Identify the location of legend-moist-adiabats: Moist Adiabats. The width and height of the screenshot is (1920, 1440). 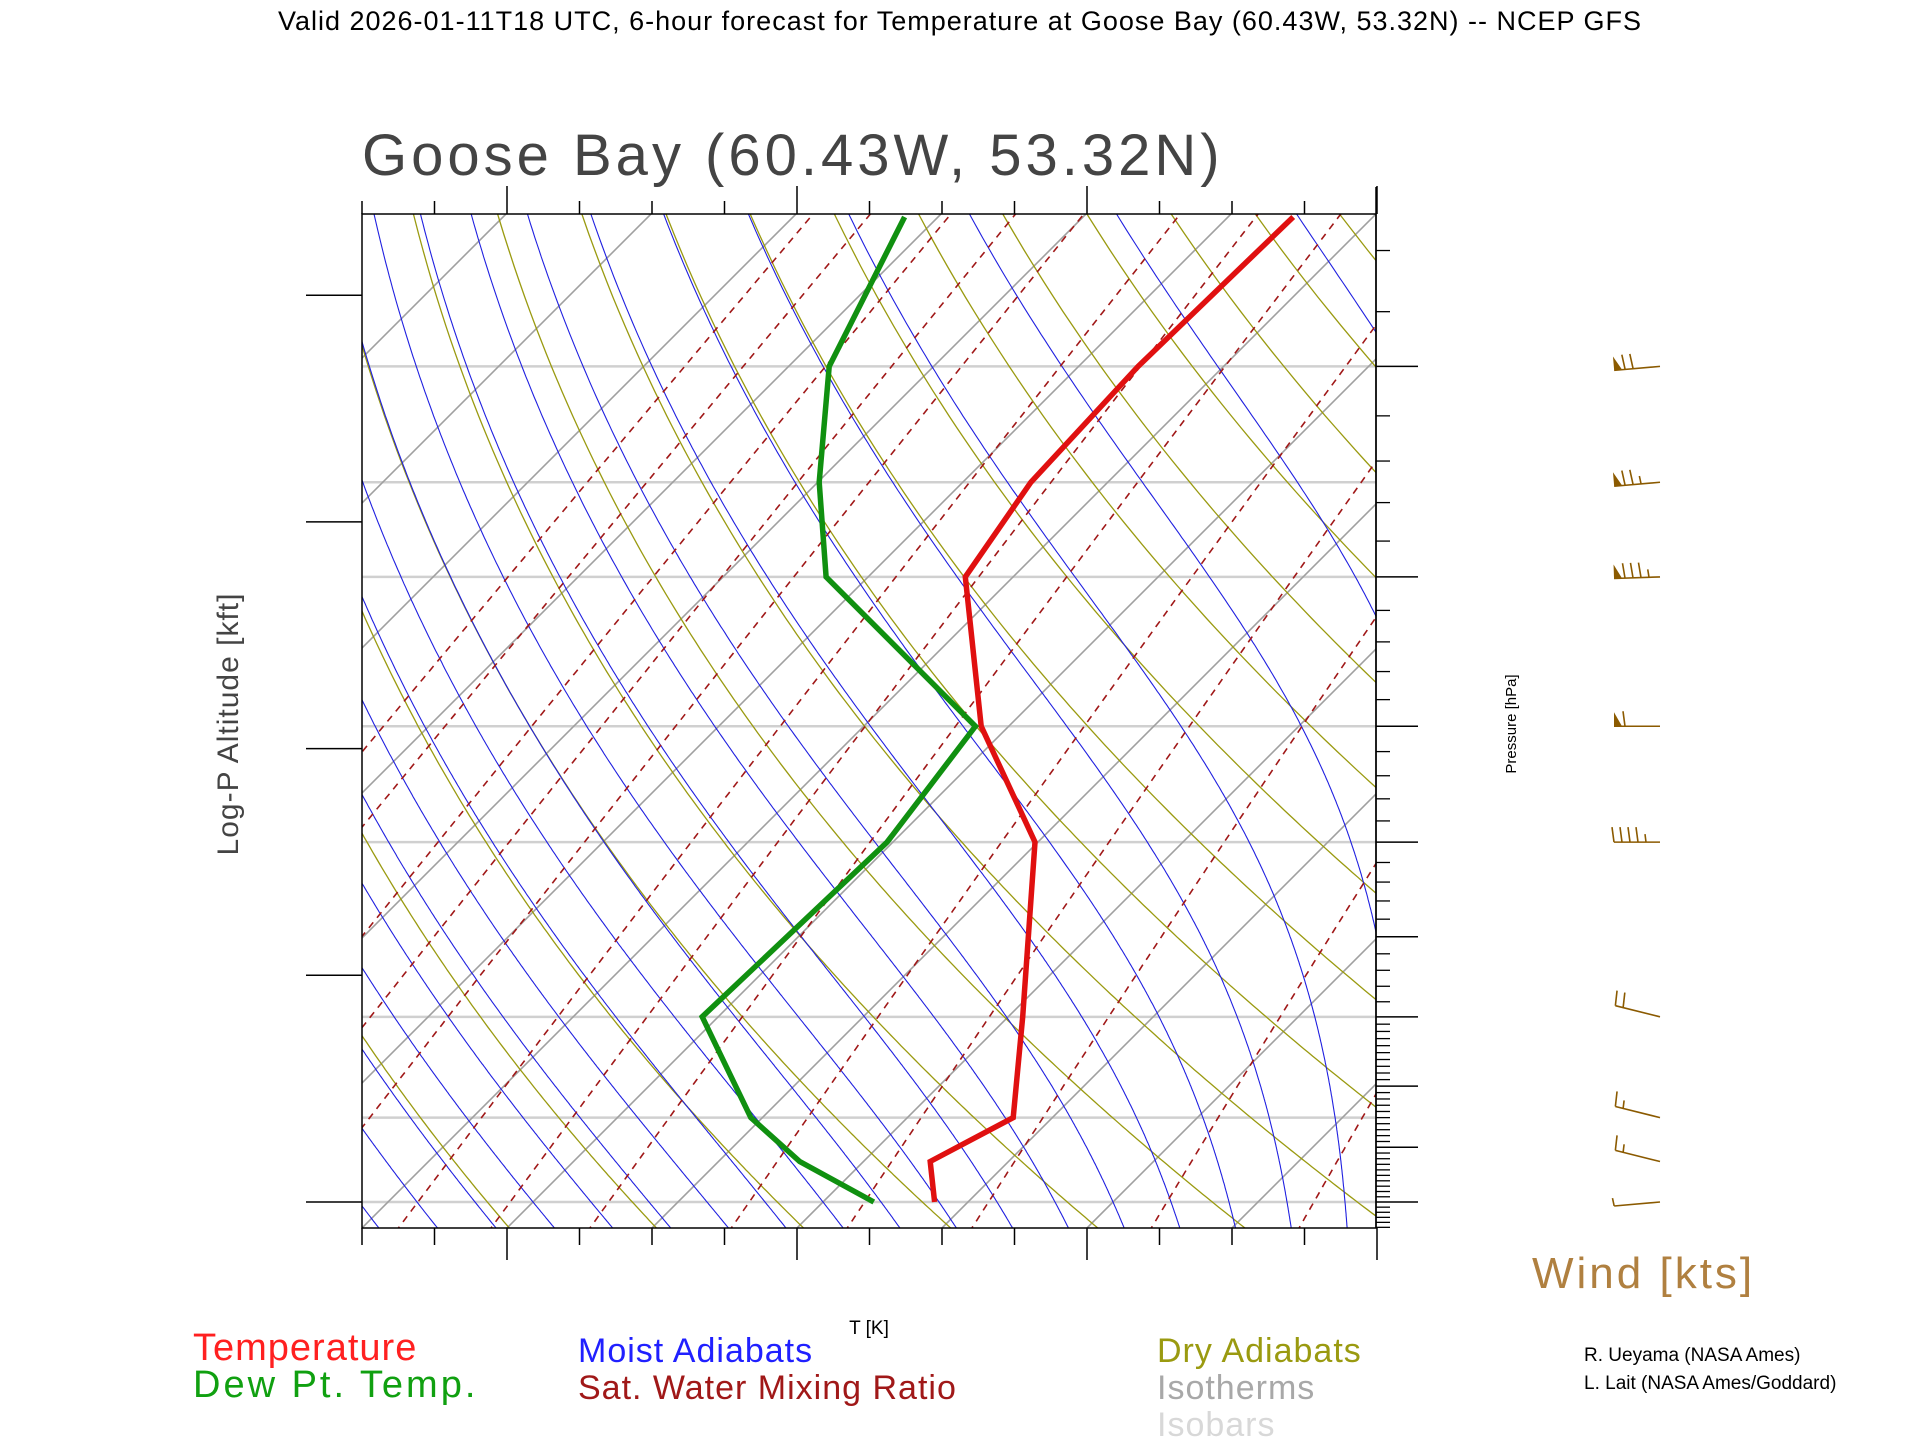
(695, 1351).